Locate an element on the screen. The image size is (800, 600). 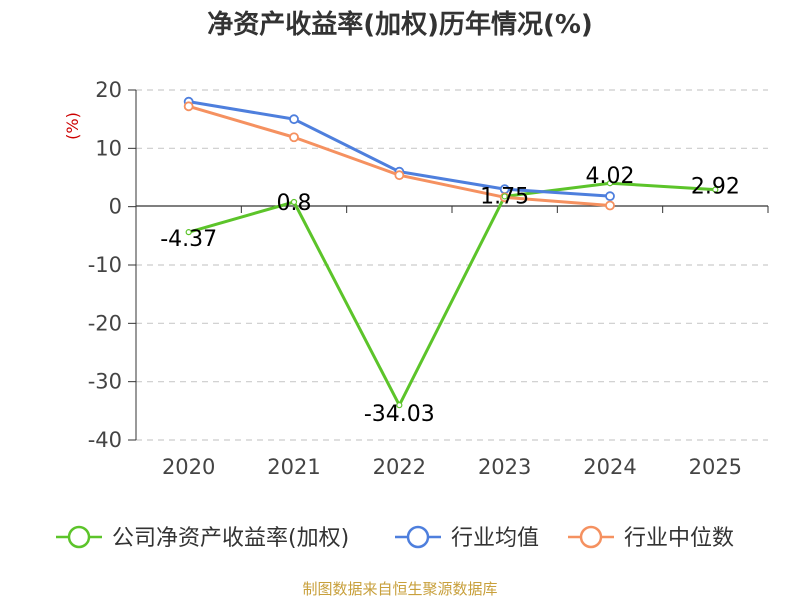
y-tick-label: -10 is located at coordinates (105, 265).